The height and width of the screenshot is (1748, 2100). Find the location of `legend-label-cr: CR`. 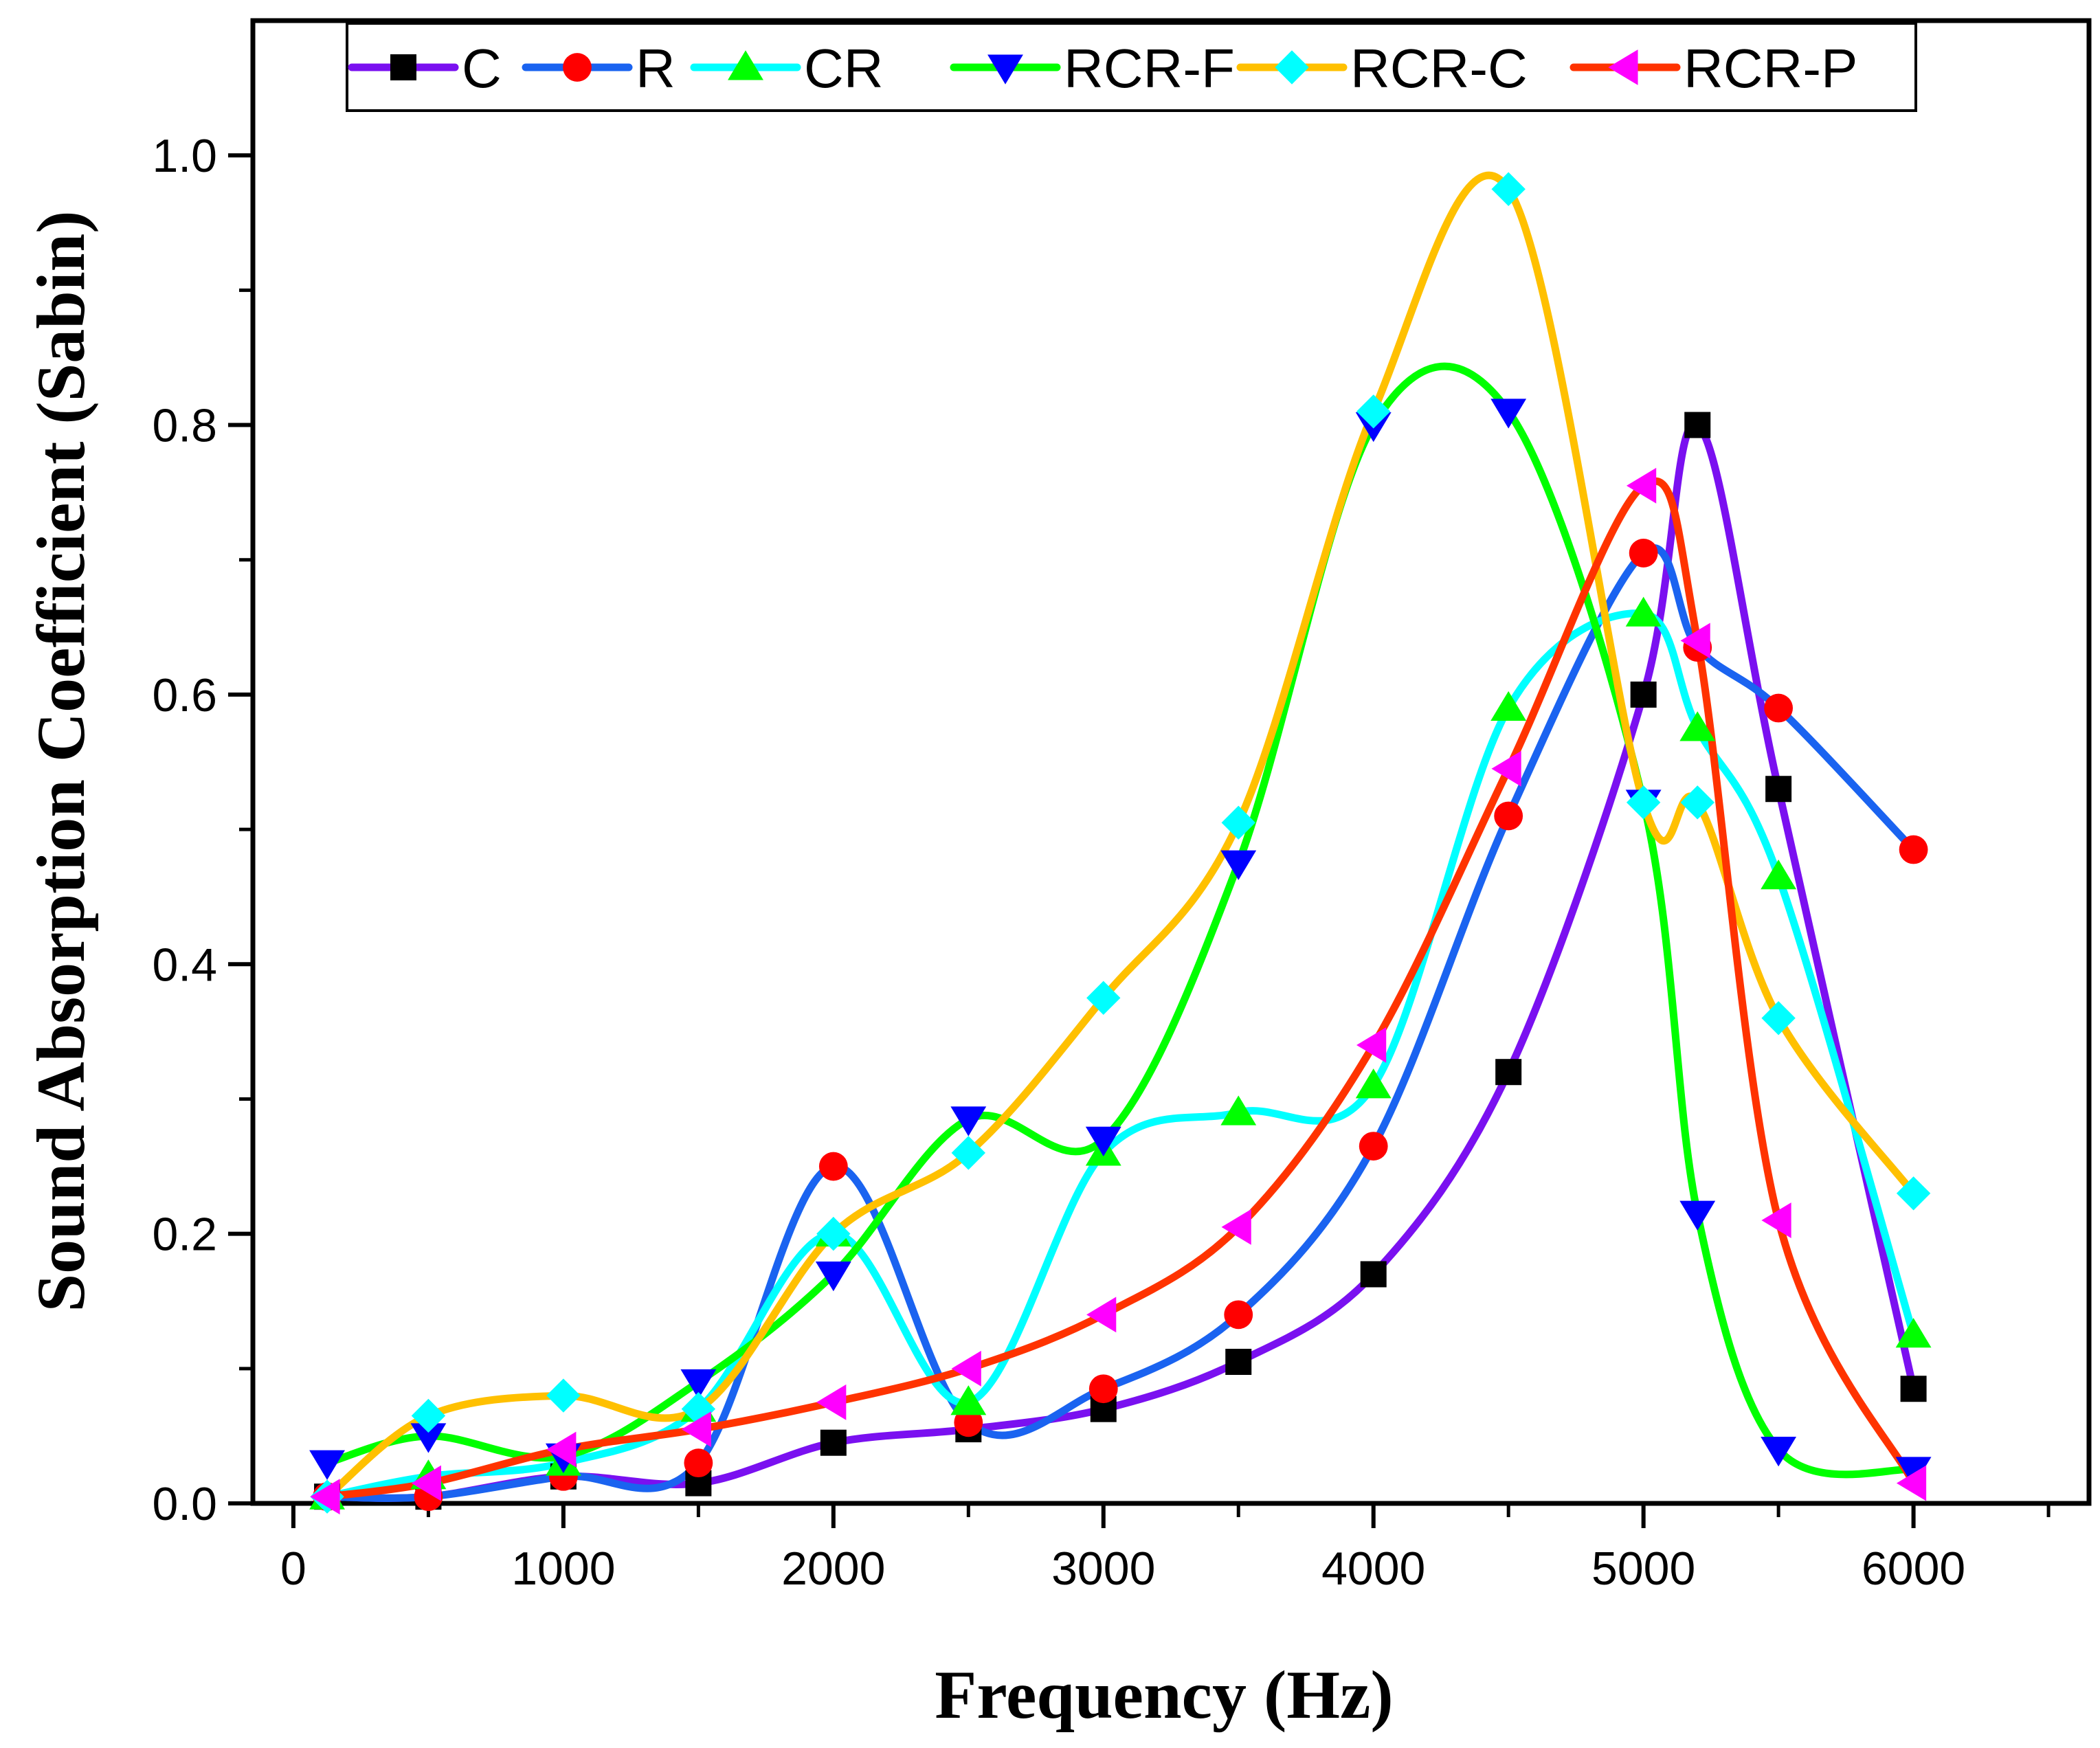

legend-label-cr: CR is located at coordinates (844, 68).